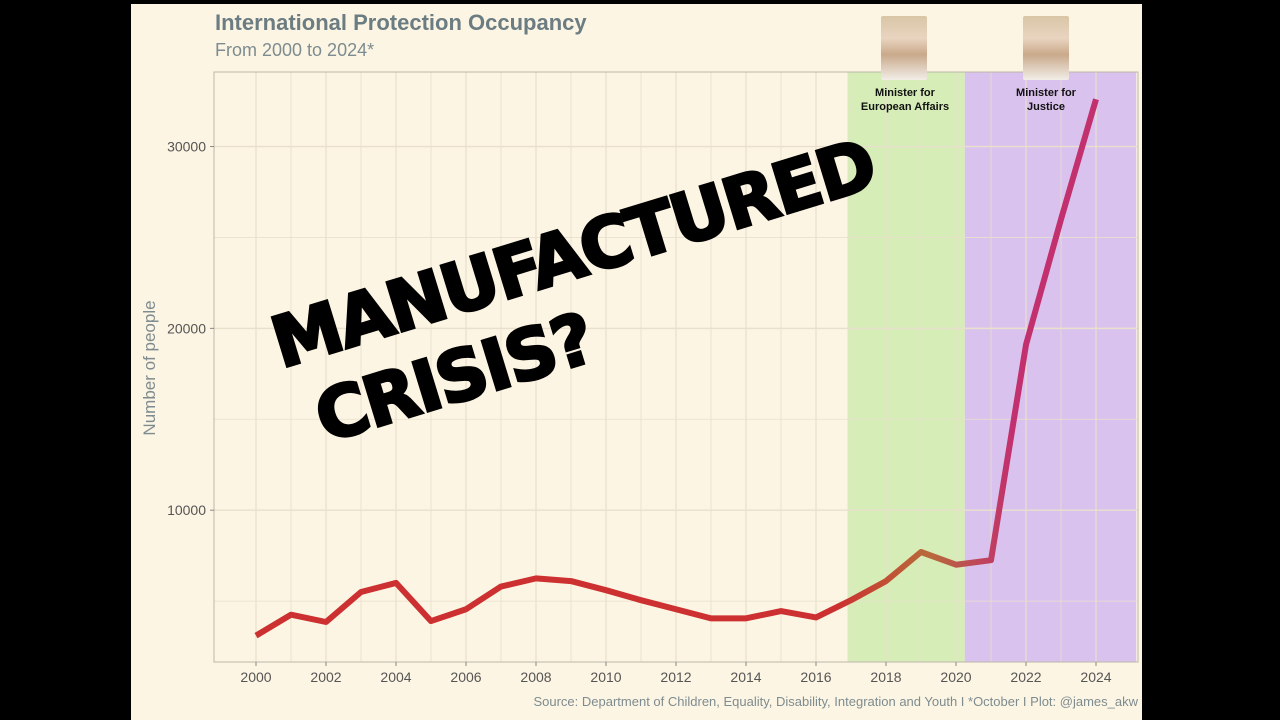  I want to click on x-tick-label: 2010, so click(605, 677).